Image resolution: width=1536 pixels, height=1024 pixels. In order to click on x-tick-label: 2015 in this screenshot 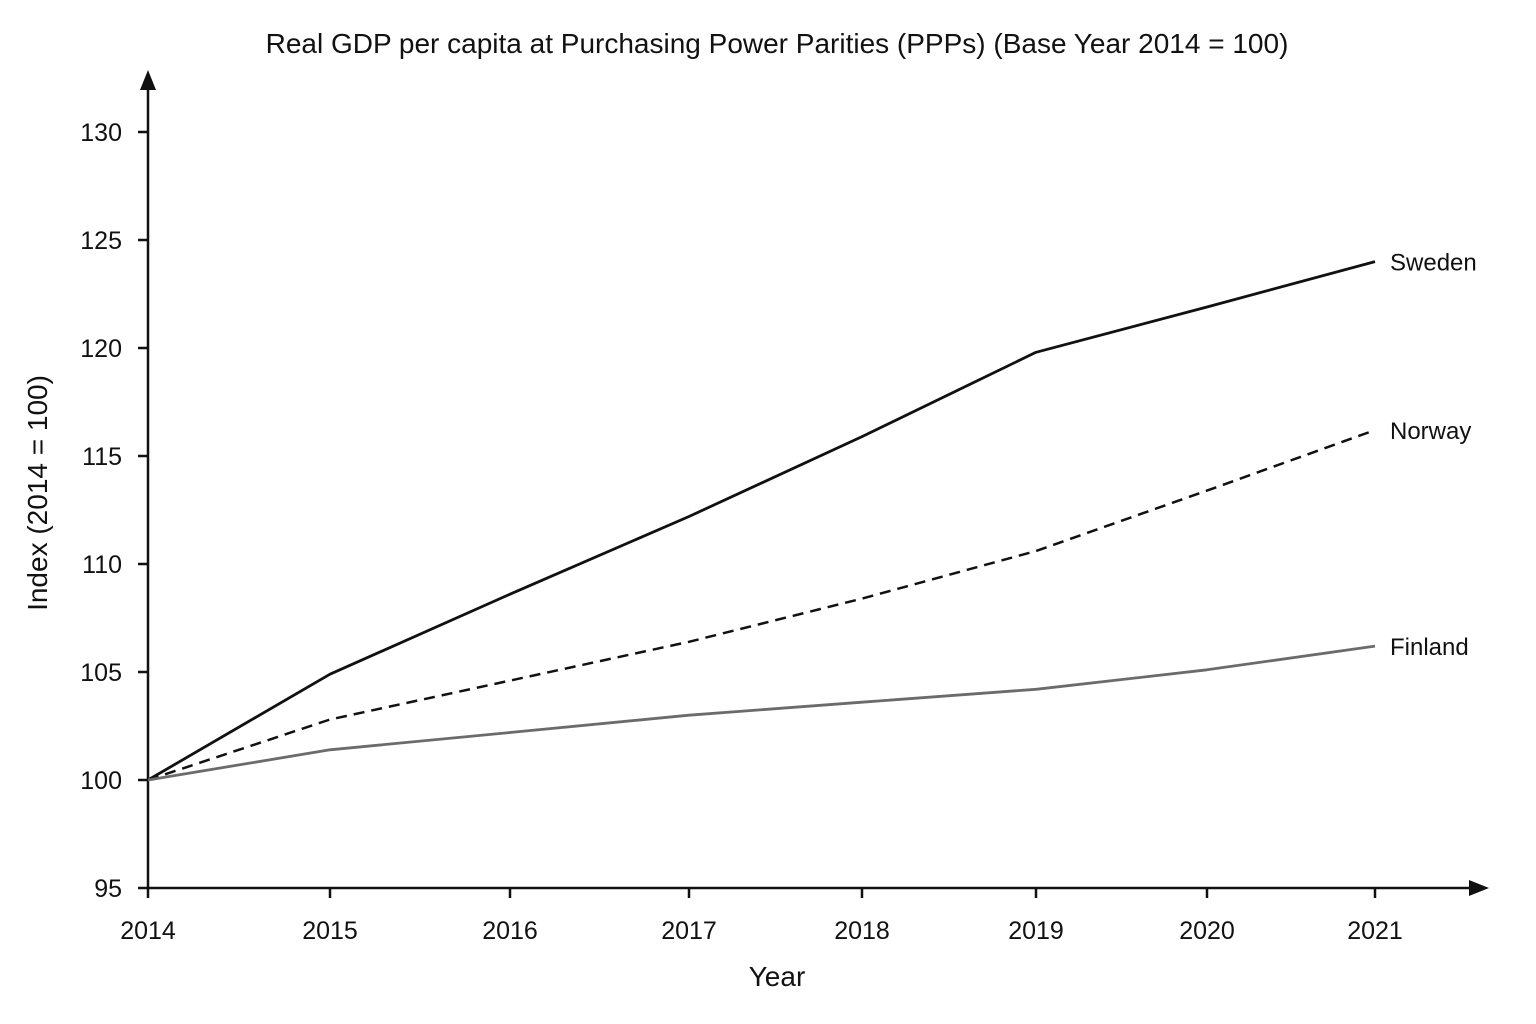, I will do `click(330, 931)`.